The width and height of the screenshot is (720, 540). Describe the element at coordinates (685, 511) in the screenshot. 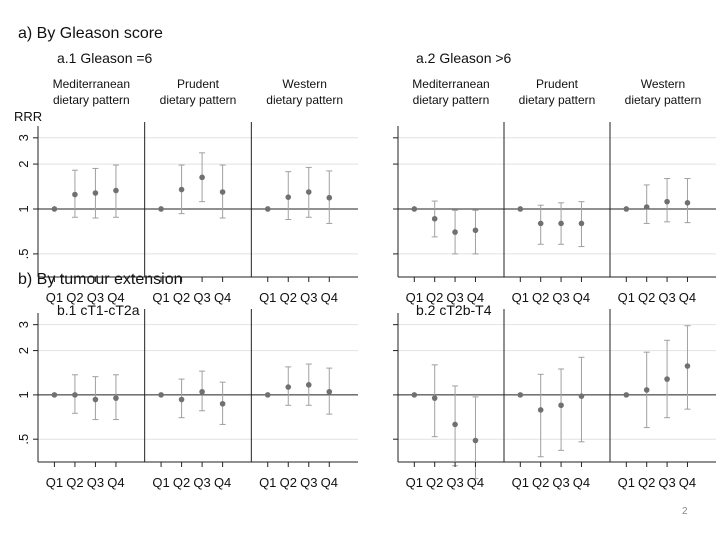

I see `page-number: 2` at that location.